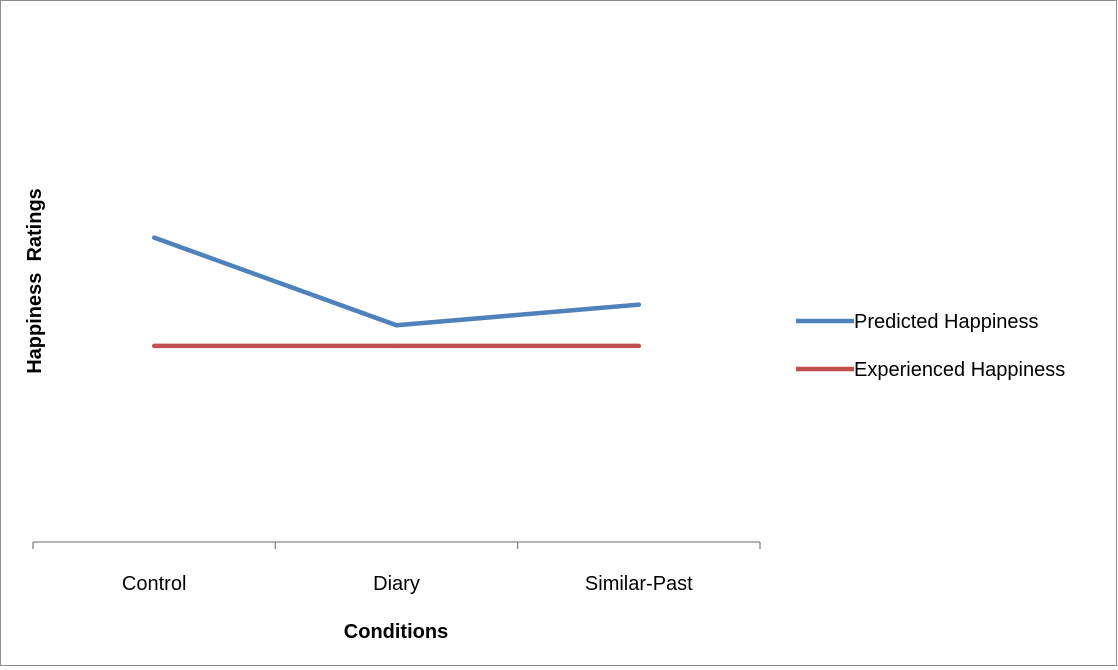 The width and height of the screenshot is (1118, 670). Describe the element at coordinates (396, 545) in the screenshot. I see `x-axis-ticks` at that location.